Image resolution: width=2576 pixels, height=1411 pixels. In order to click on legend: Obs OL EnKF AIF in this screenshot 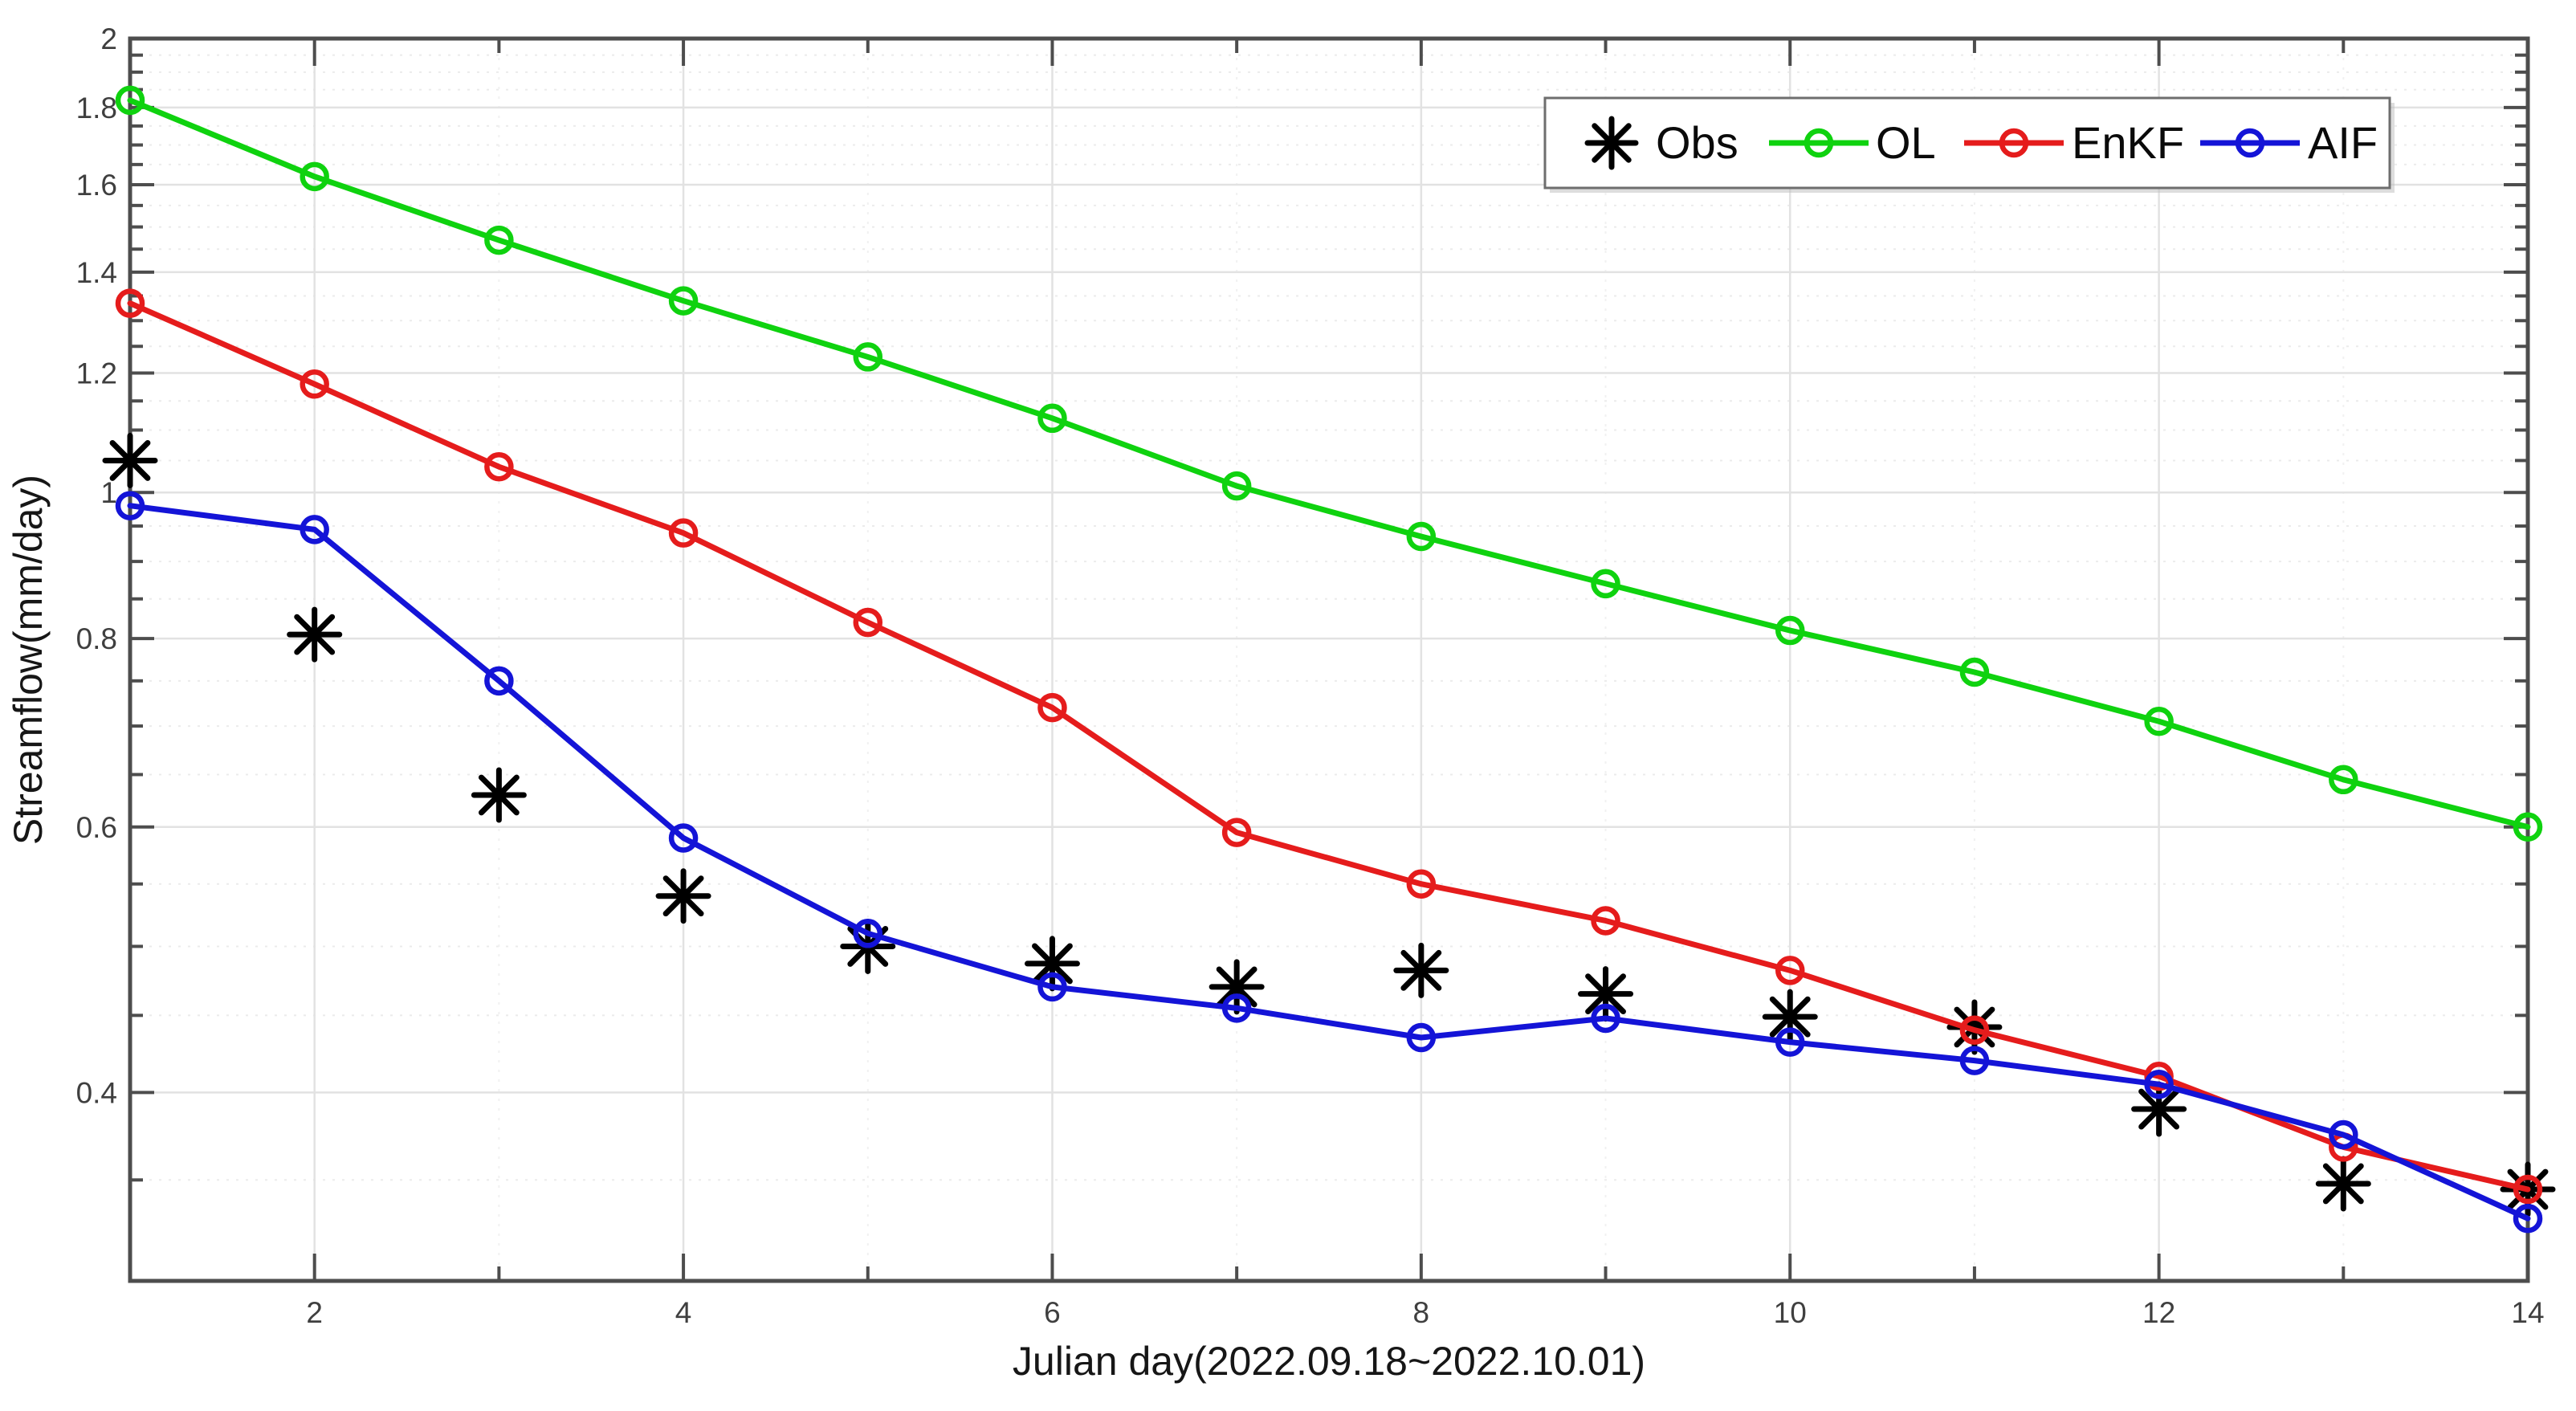, I will do `click(1969, 145)`.